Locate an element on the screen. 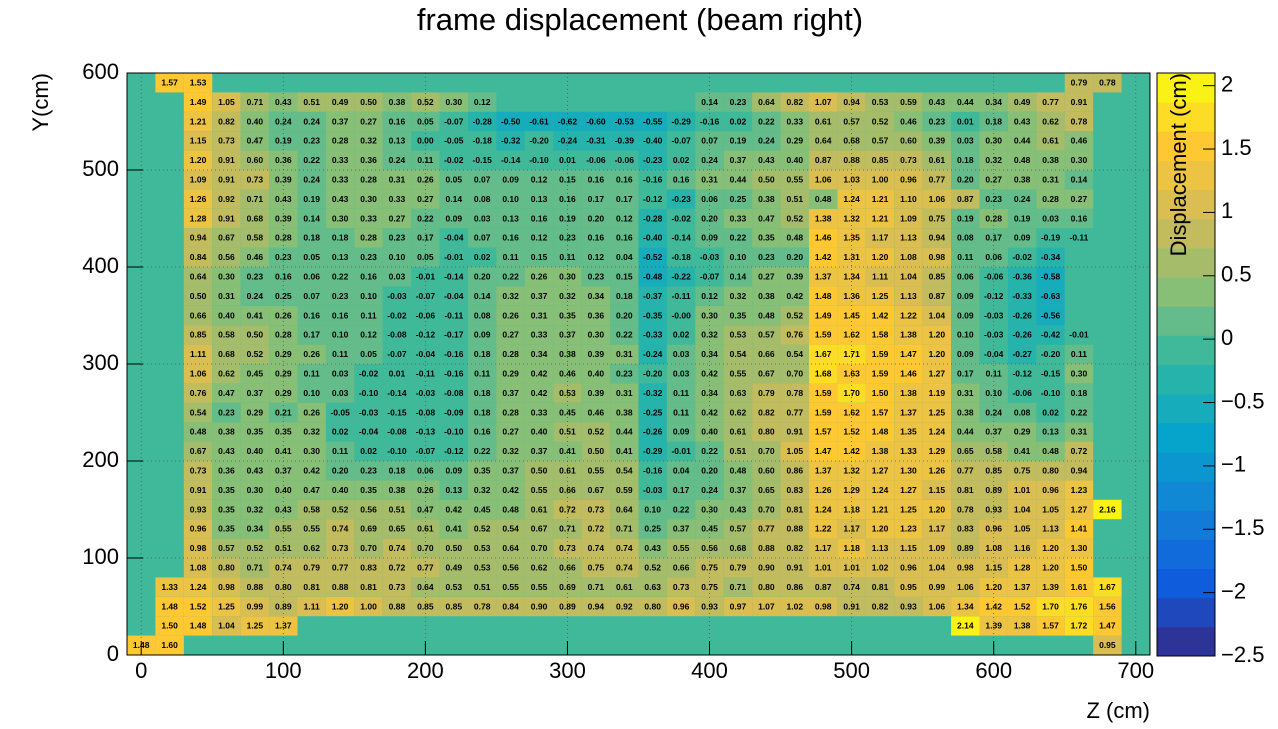 The image size is (1278, 729). cell-label: 1.11 is located at coordinates (312, 606).